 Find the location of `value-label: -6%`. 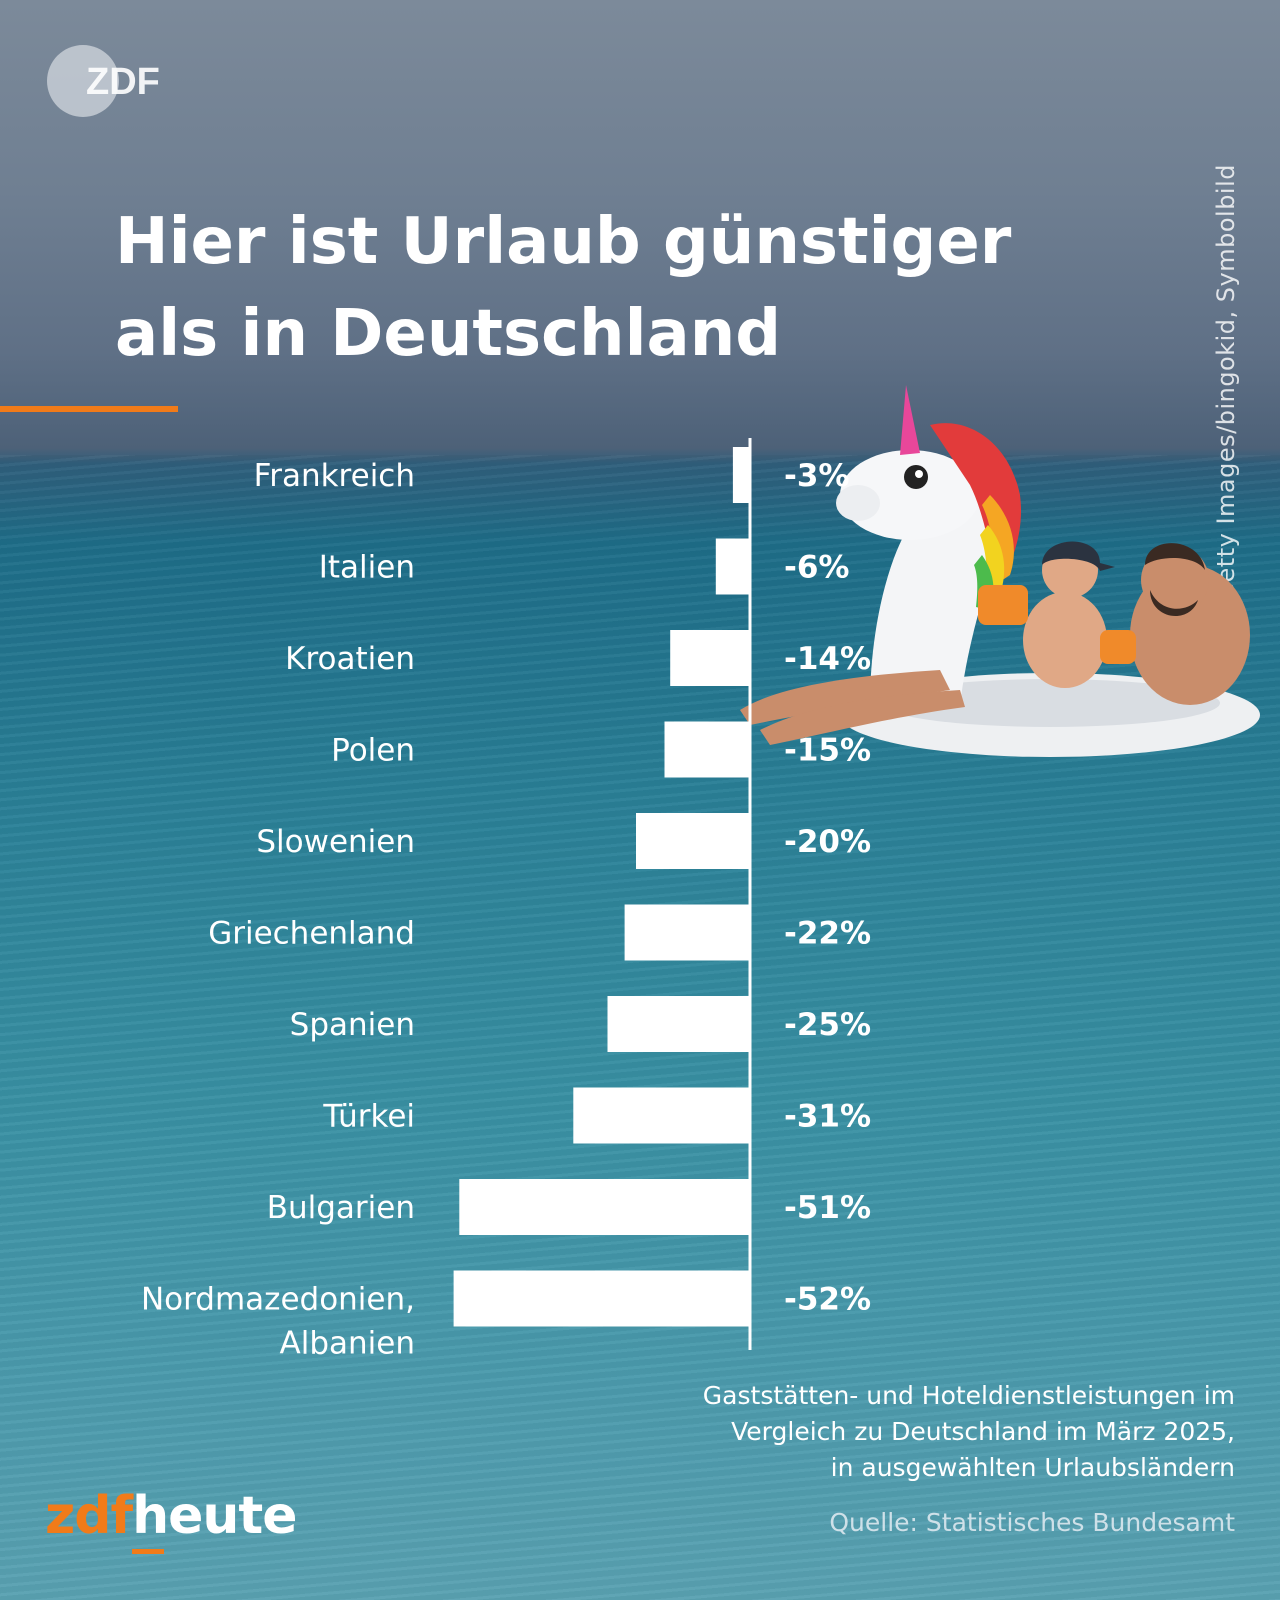

value-label: -6% is located at coordinates (817, 568).